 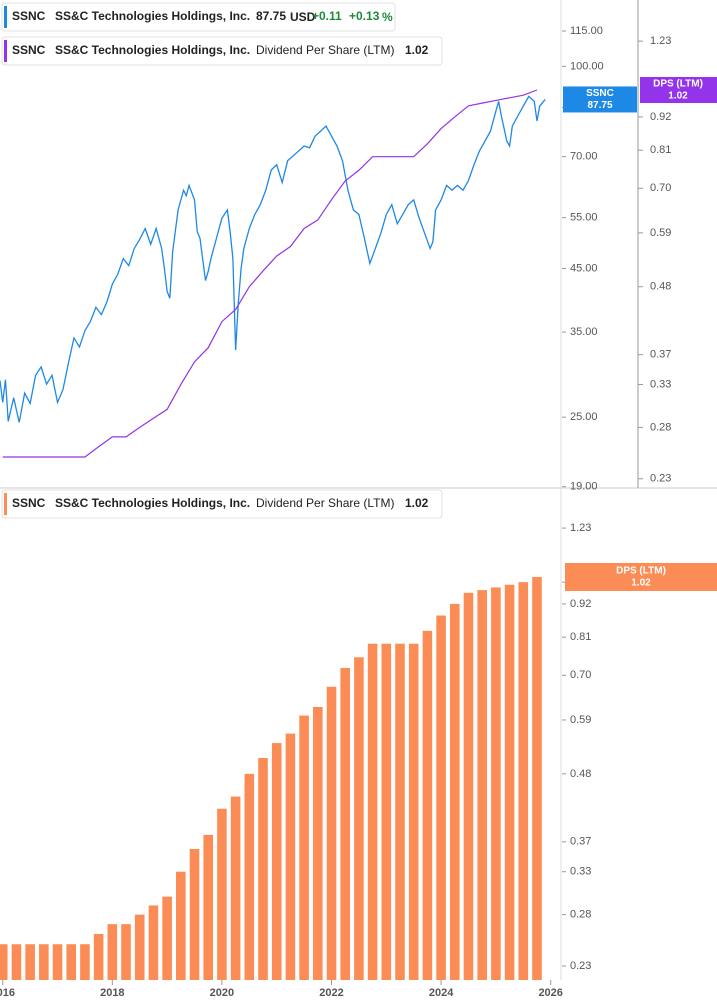 What do you see at coordinates (550, 993) in the screenshot?
I see `x-tick-label: 2026` at bounding box center [550, 993].